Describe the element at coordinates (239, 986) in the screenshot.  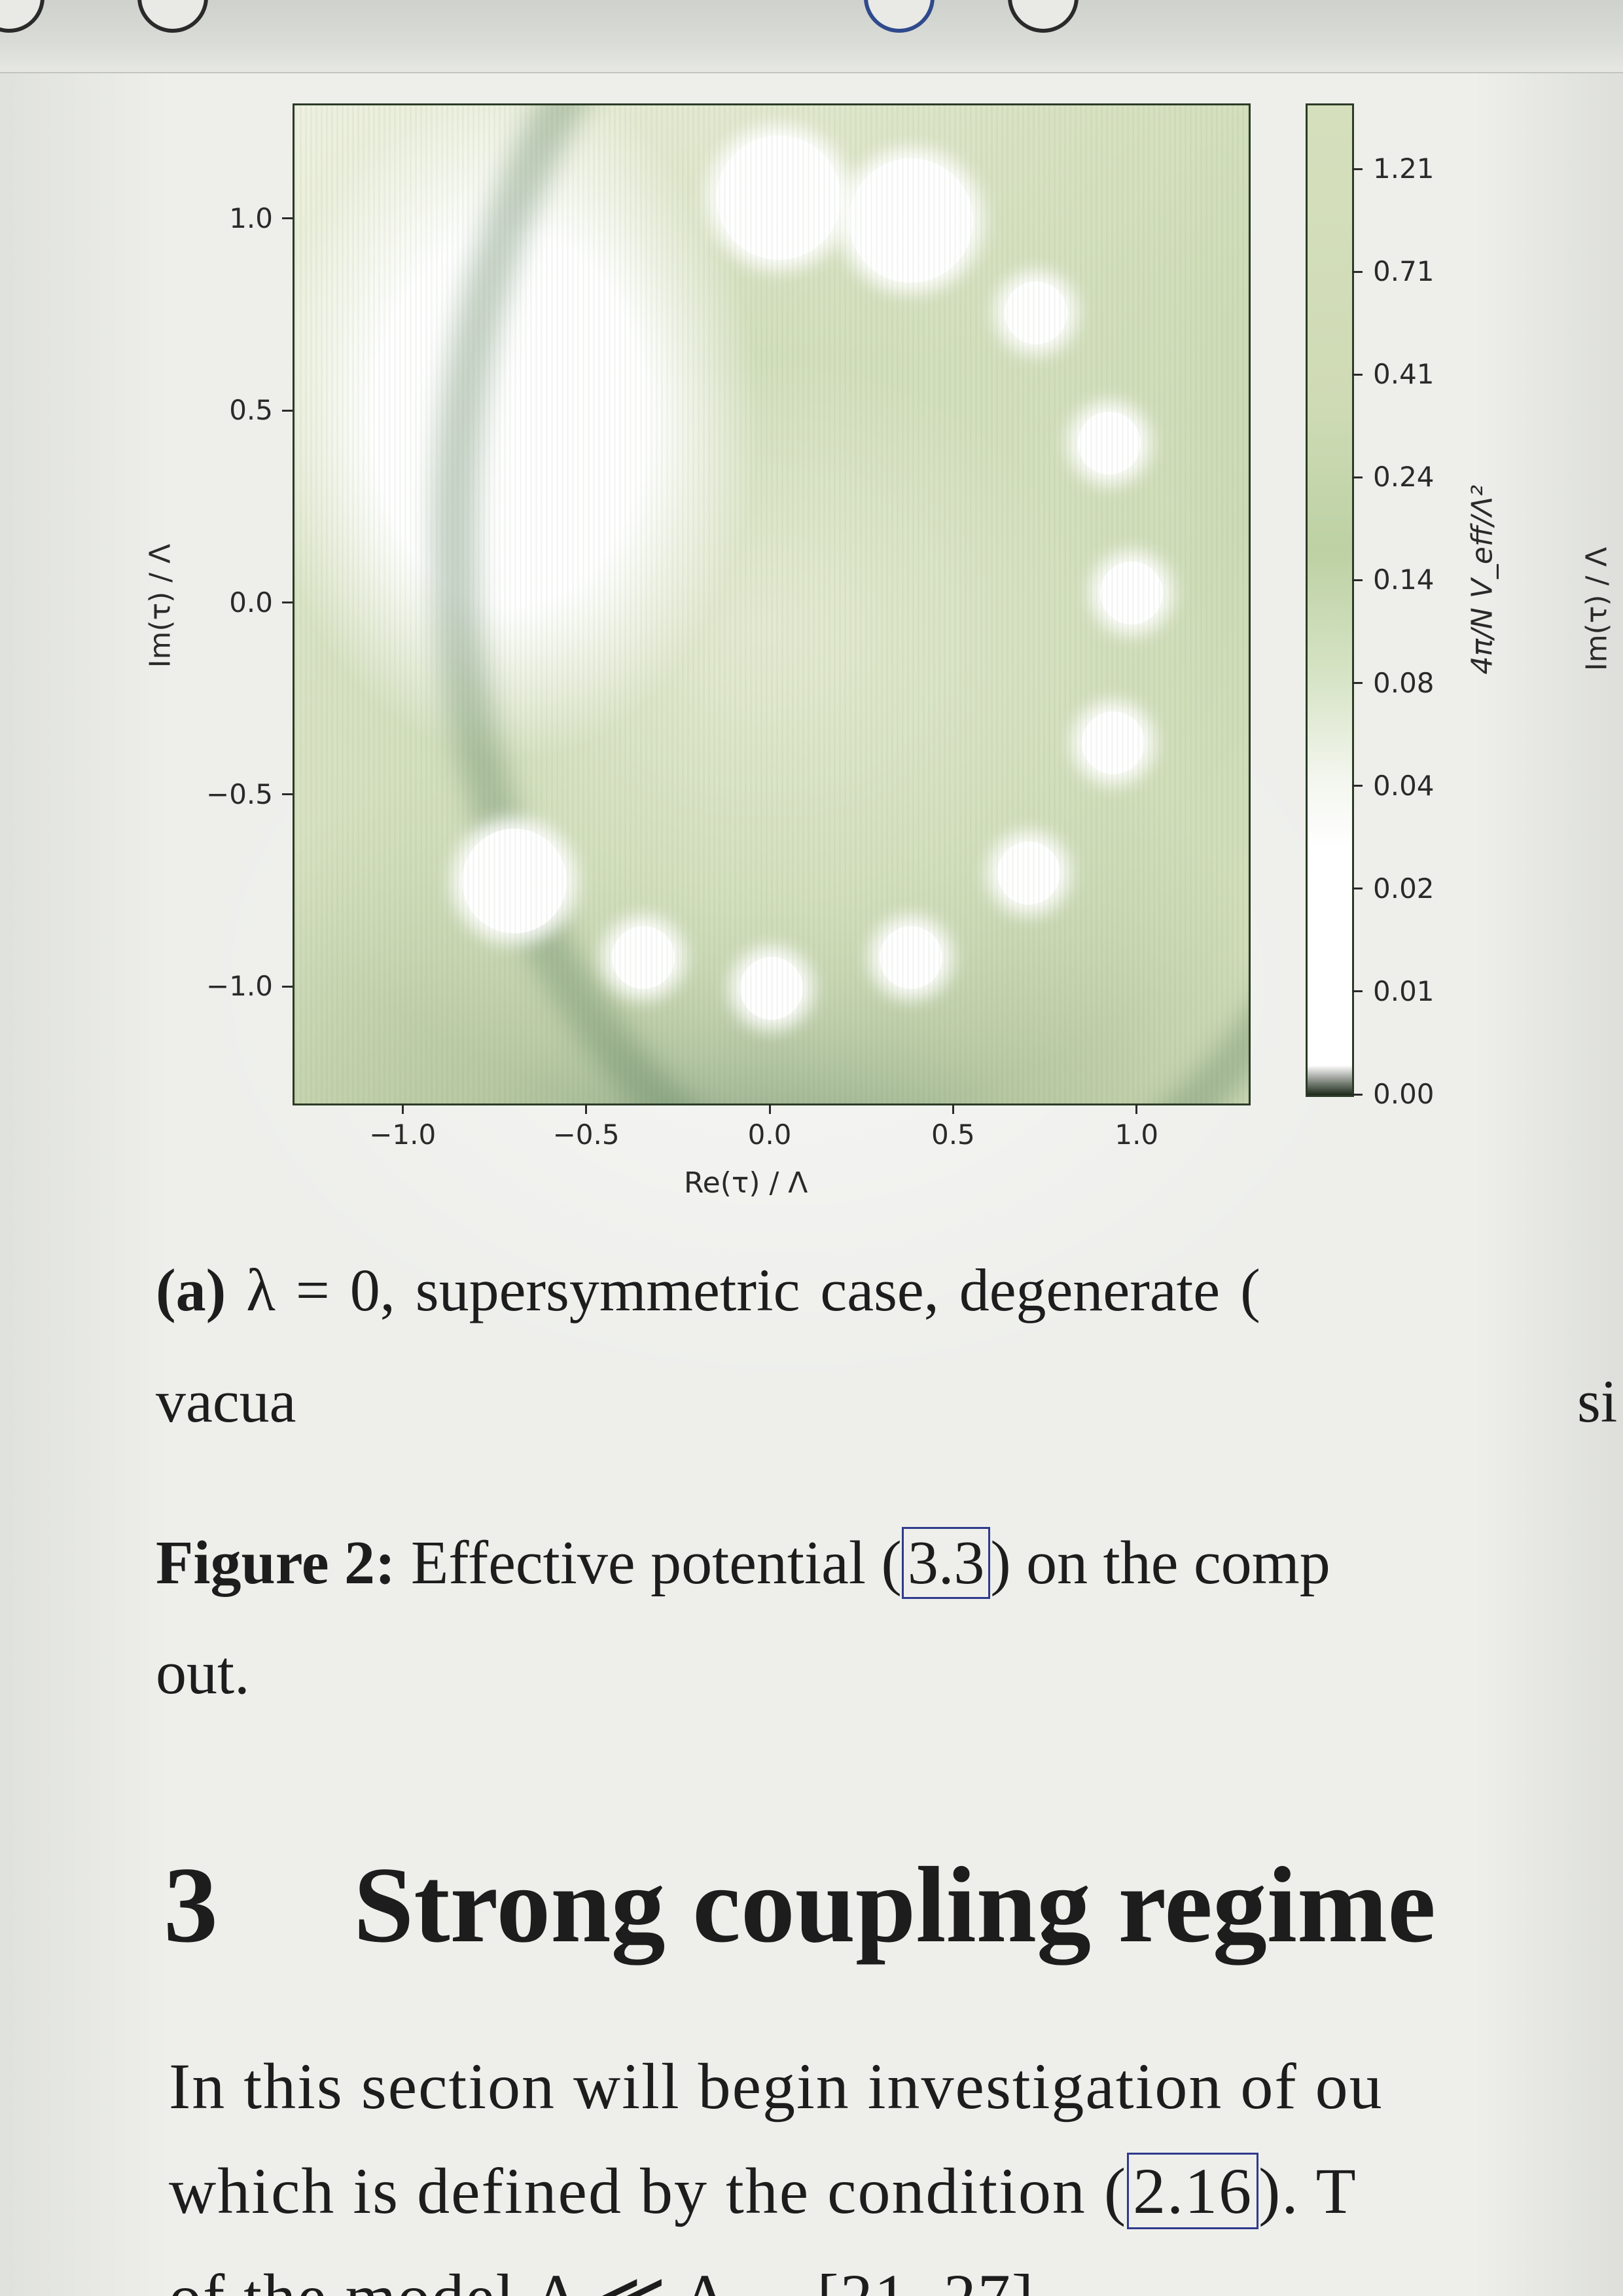
I see `y-tick-label: −1.0` at that location.